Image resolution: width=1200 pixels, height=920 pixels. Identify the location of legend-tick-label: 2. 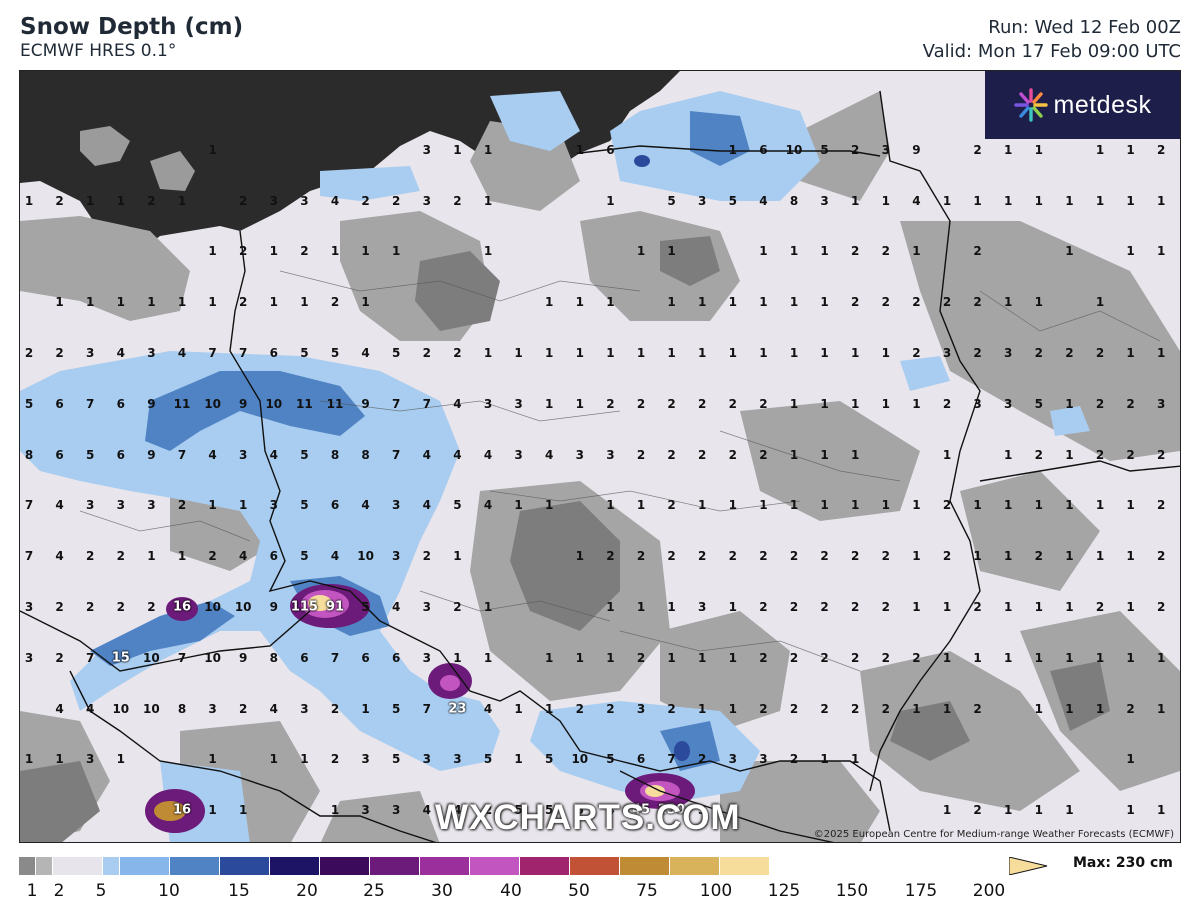
(59, 891).